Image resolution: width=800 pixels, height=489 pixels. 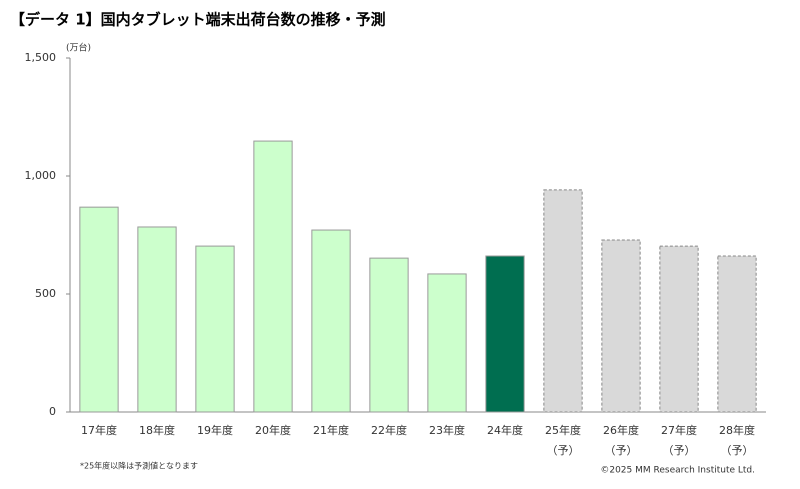 I want to click on x-tick-label: 27年度, so click(x=679, y=430).